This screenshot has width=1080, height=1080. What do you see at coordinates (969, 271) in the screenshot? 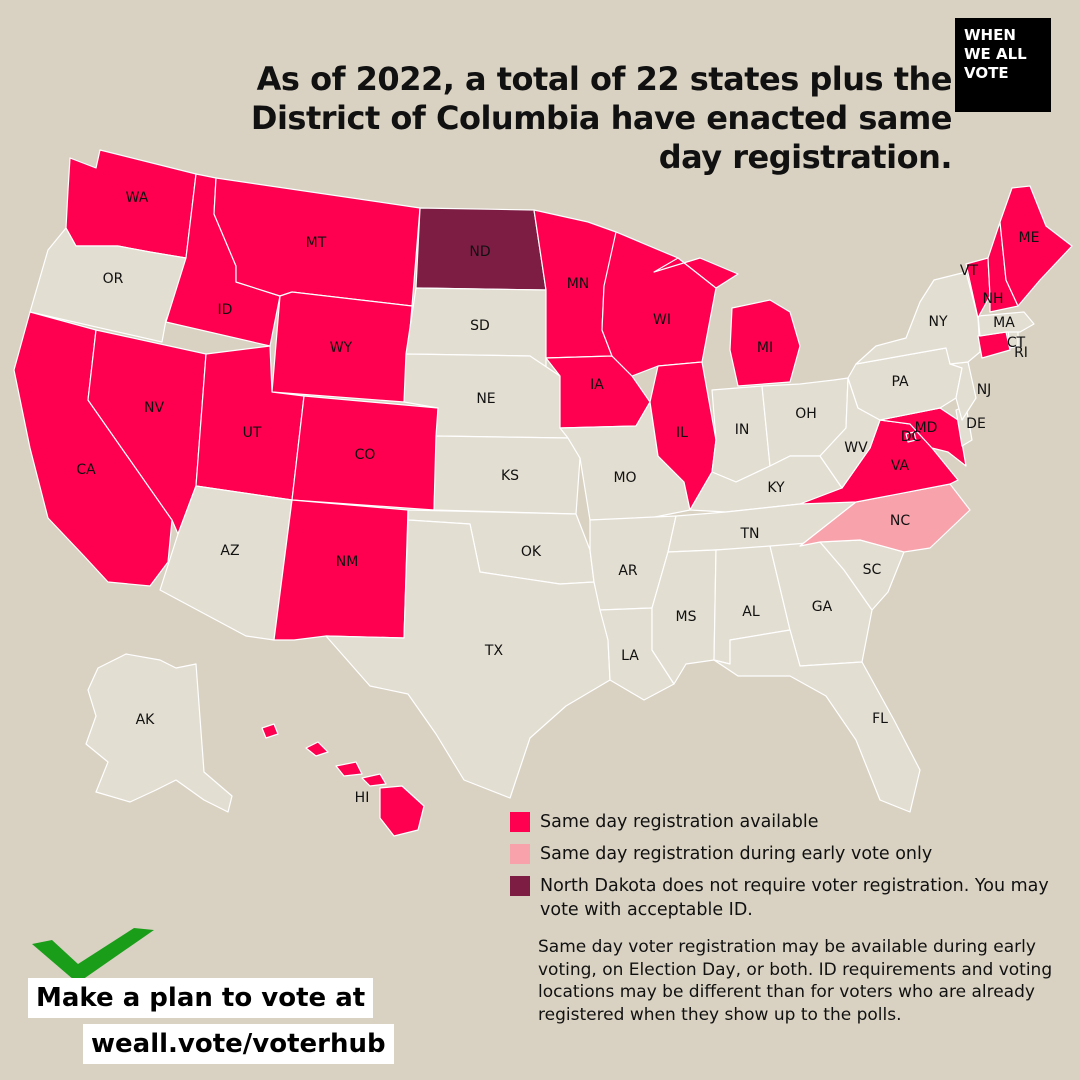
I see `state-label-vt: VT` at bounding box center [969, 271].